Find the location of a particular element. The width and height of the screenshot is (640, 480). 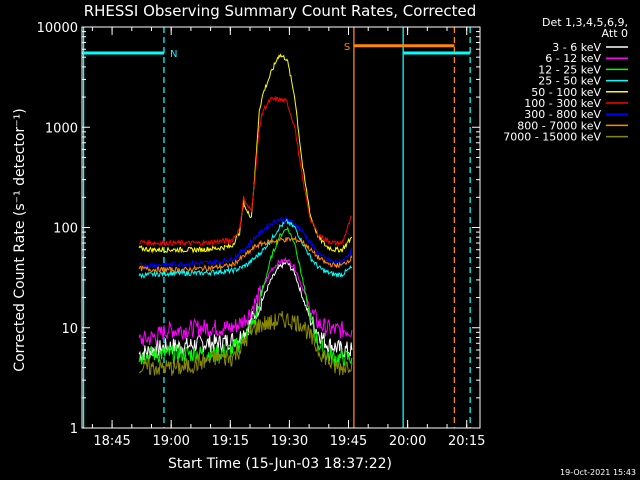

legend-label-2: 12 - 25 keV is located at coordinates (569, 69).